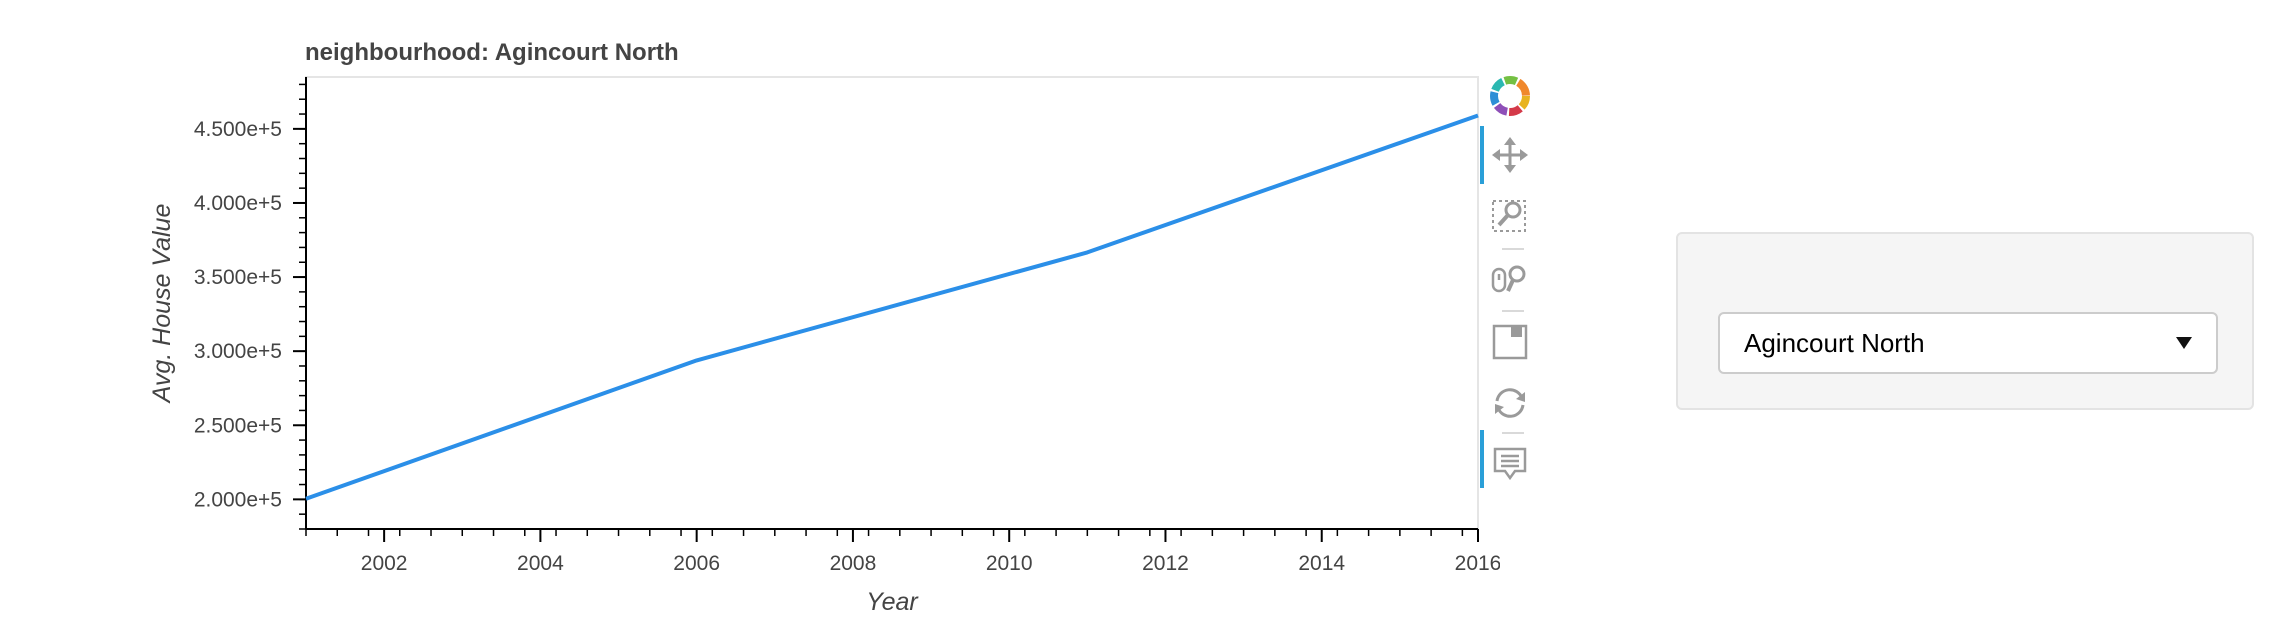  What do you see at coordinates (1510, 216) in the screenshot?
I see `box-zoom-icon` at bounding box center [1510, 216].